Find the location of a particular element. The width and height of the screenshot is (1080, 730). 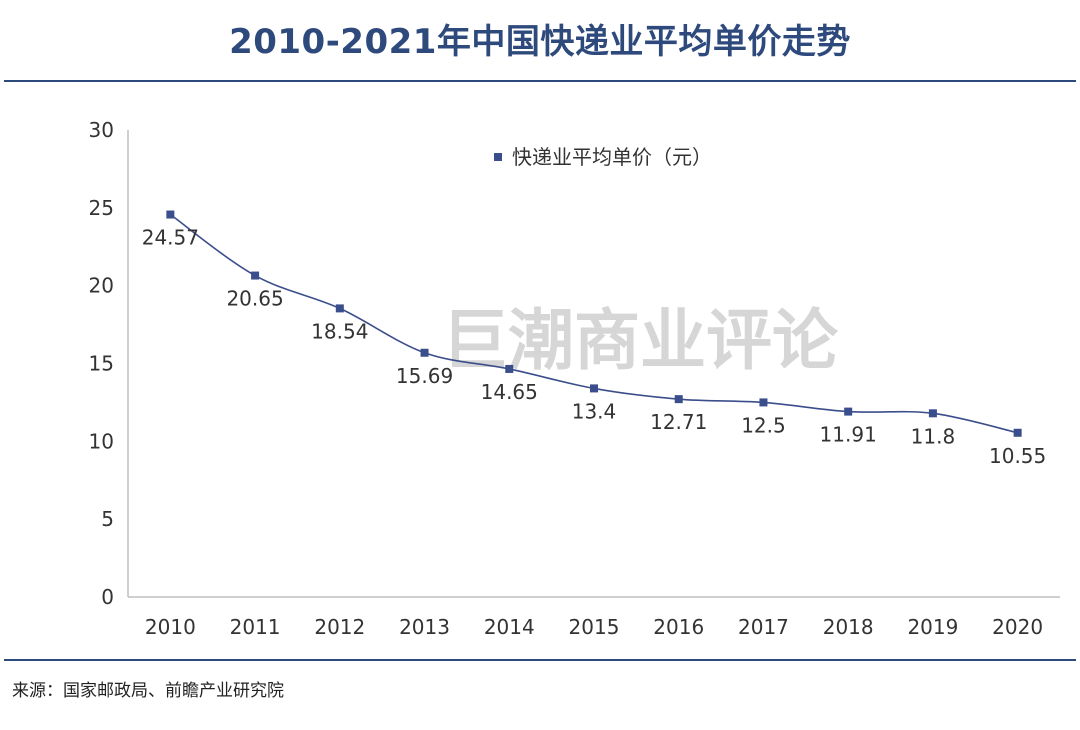

y-tick-label: 15 is located at coordinates (101, 364).